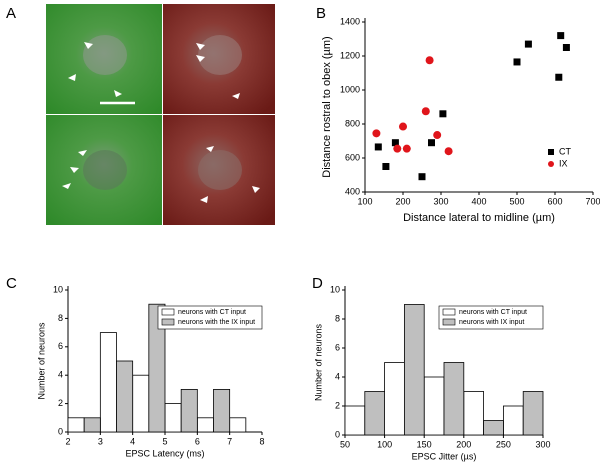 Image resolution: width=600 pixels, height=470 pixels. Describe the element at coordinates (261, 441) in the screenshot. I see `x-tick-label: 8` at that location.